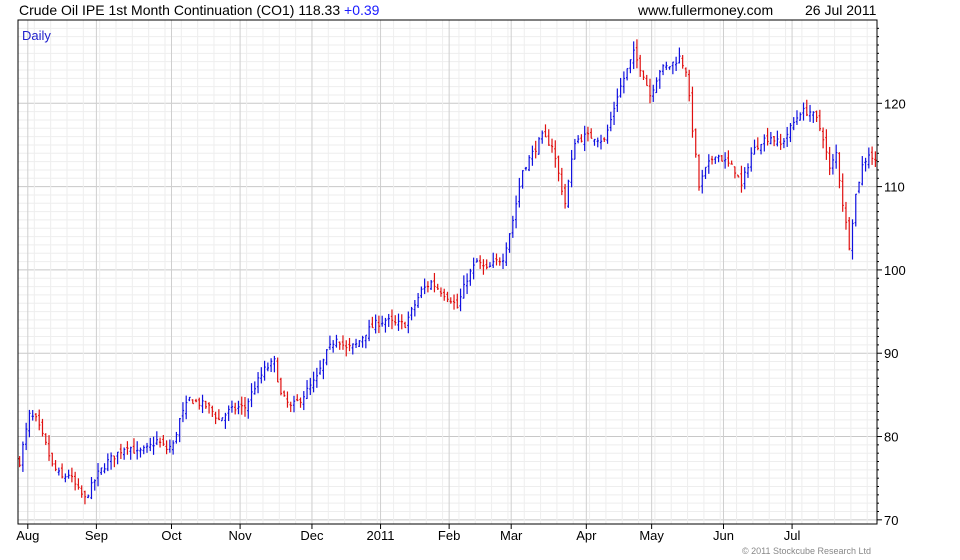 The width and height of the screenshot is (960, 560). What do you see at coordinates (651, 535) in the screenshot?
I see `x-tick-label: May` at bounding box center [651, 535].